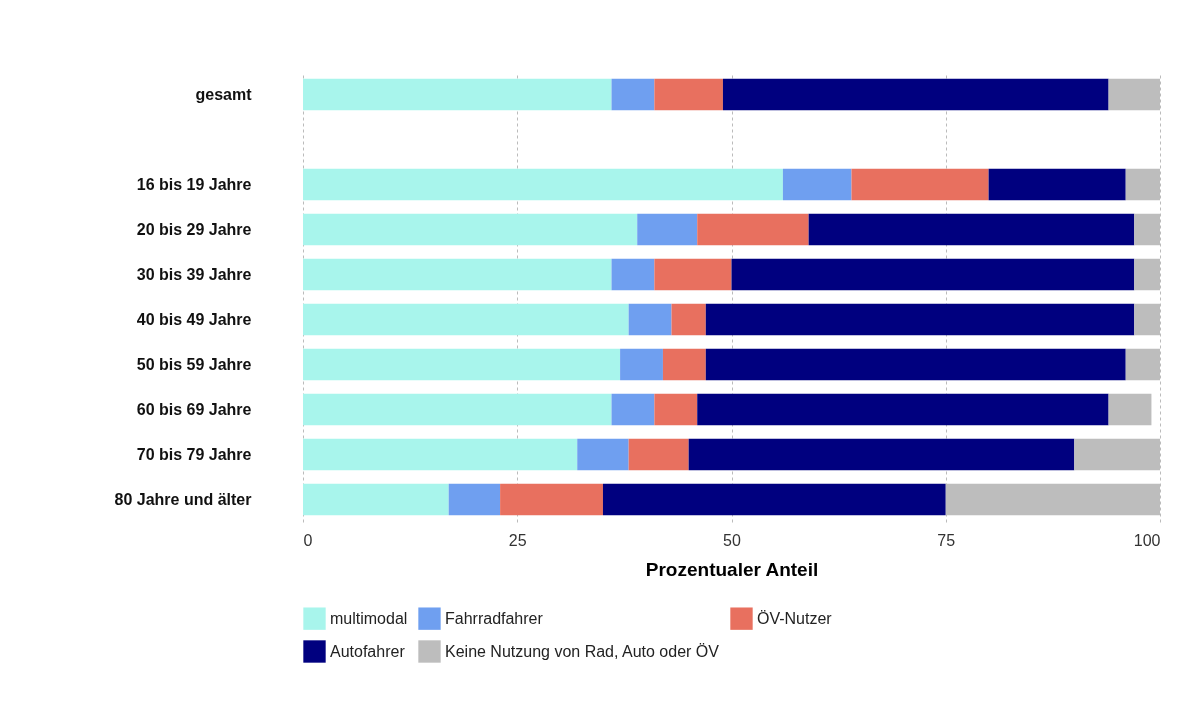 The image size is (1204, 728). What do you see at coordinates (795, 618) in the screenshot?
I see `legend-label: ÖV-Nutzer` at bounding box center [795, 618].